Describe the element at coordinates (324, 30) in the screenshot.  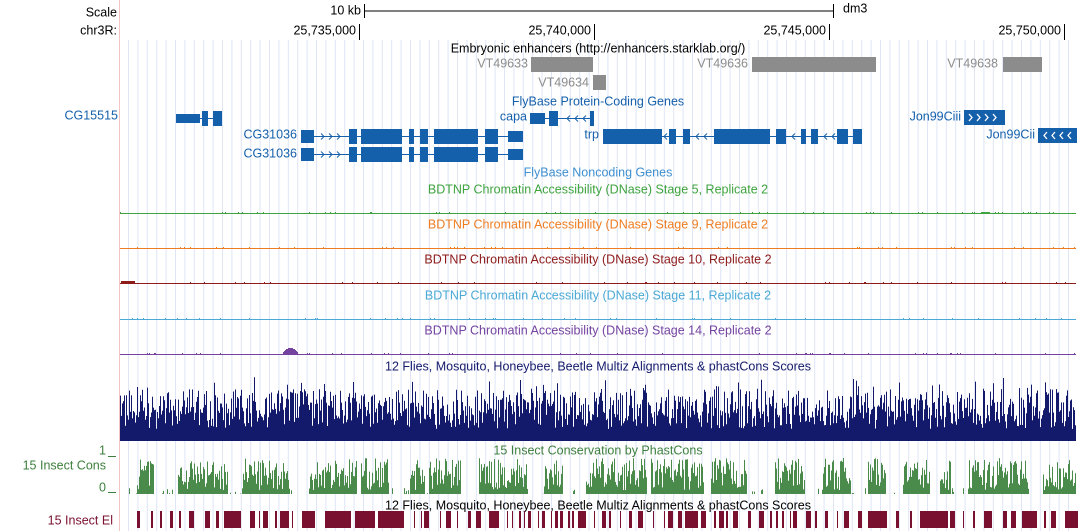
I see `ruler-tick-label: 25,735,000` at that location.